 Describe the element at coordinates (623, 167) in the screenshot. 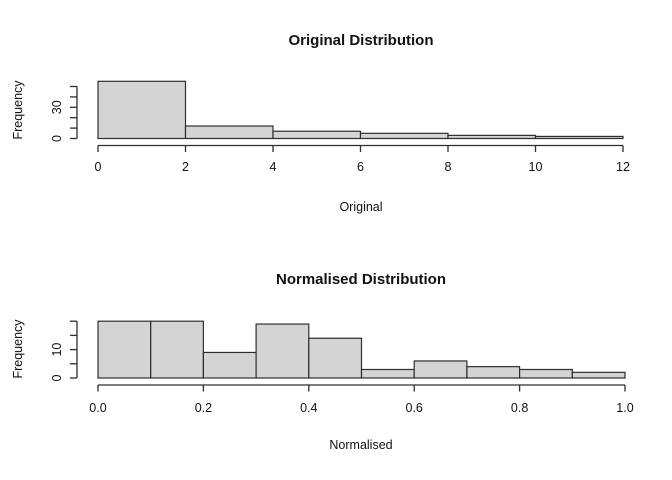

I see `x-tick-label: 12` at that location.